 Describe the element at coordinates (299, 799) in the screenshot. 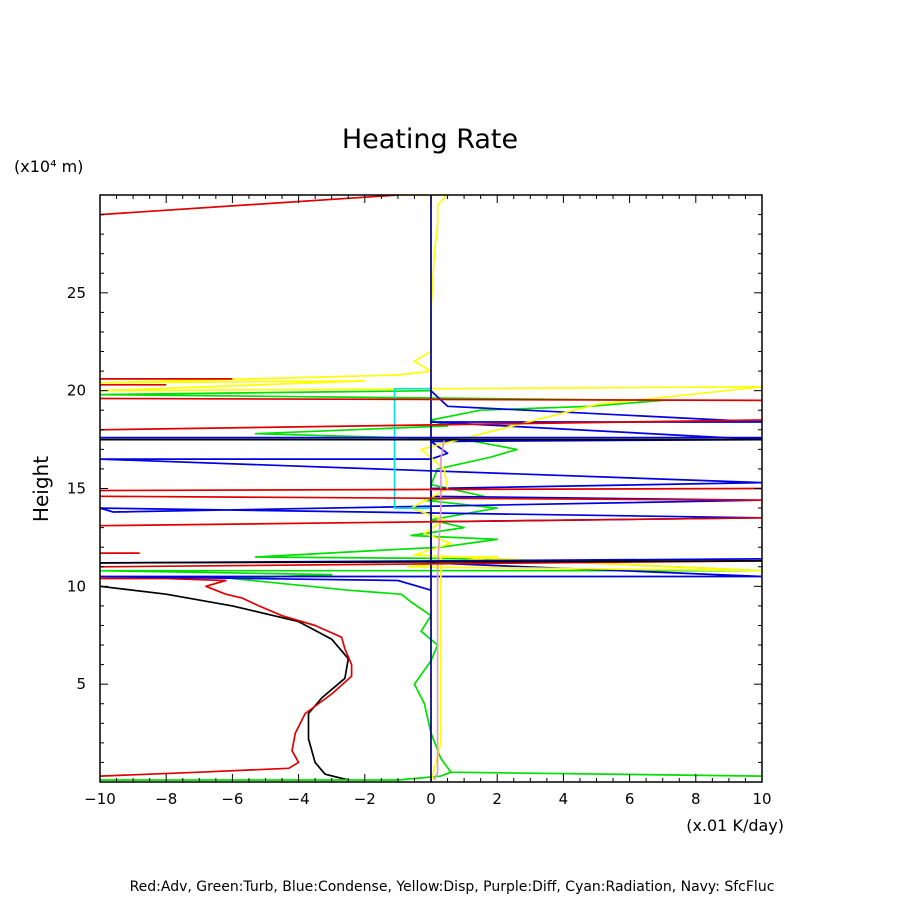

I see `x-tick-label: −4` at that location.